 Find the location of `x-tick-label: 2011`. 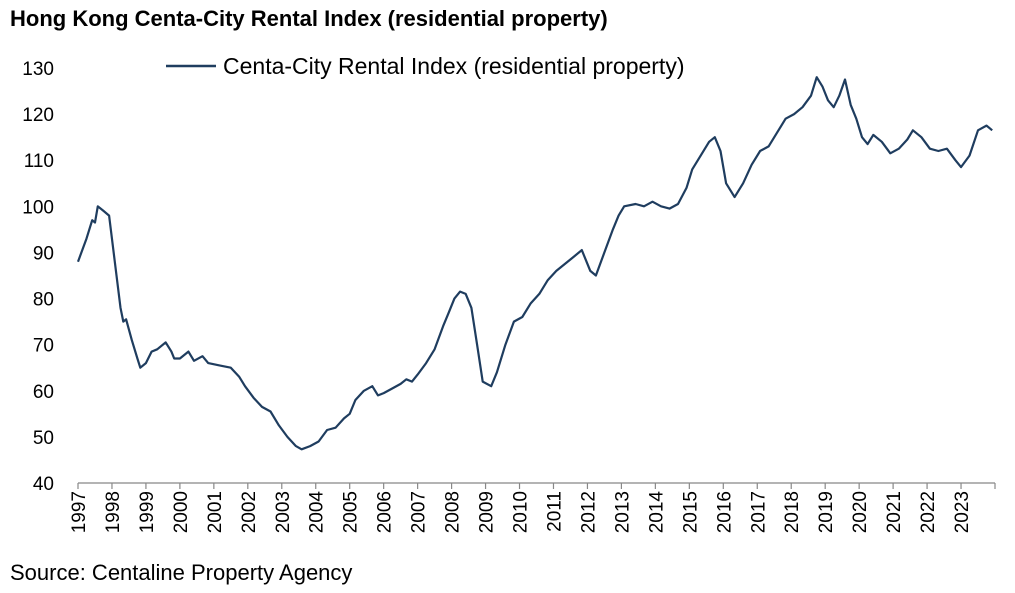

x-tick-label: 2011 is located at coordinates (554, 511).